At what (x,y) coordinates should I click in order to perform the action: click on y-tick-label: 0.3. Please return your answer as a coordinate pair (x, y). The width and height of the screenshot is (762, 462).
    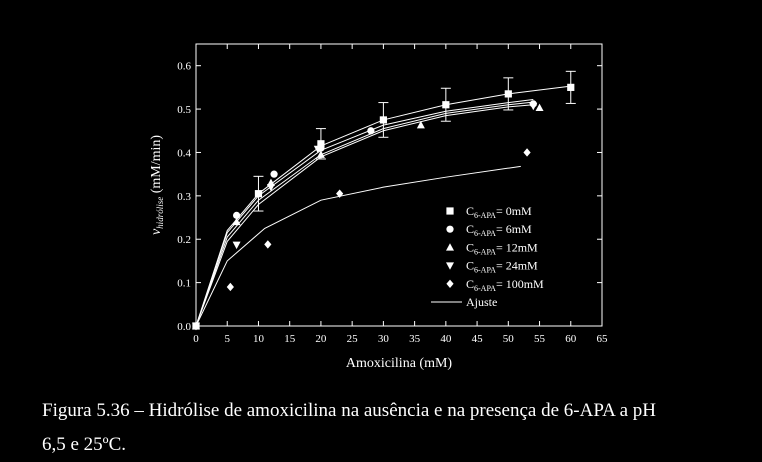
    Looking at the image, I should click on (184, 197).